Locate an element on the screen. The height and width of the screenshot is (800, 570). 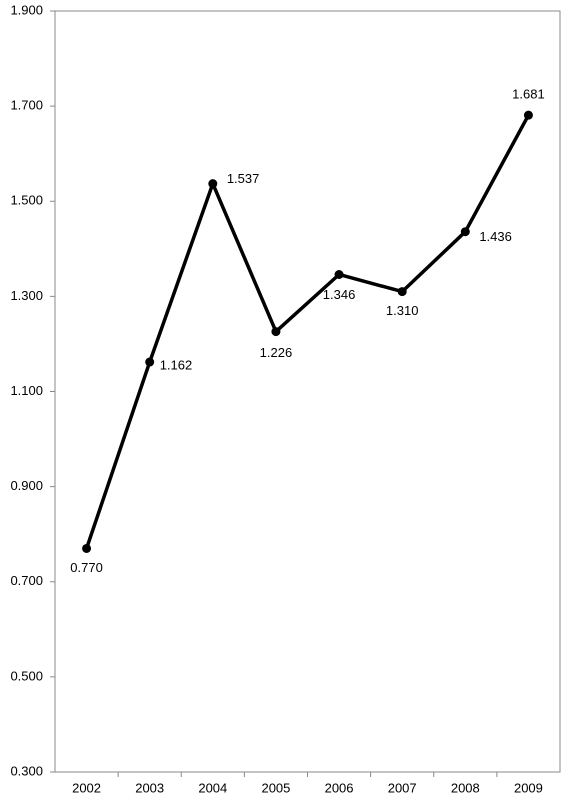
y-tick-label: 1.300 is located at coordinates (26, 295).